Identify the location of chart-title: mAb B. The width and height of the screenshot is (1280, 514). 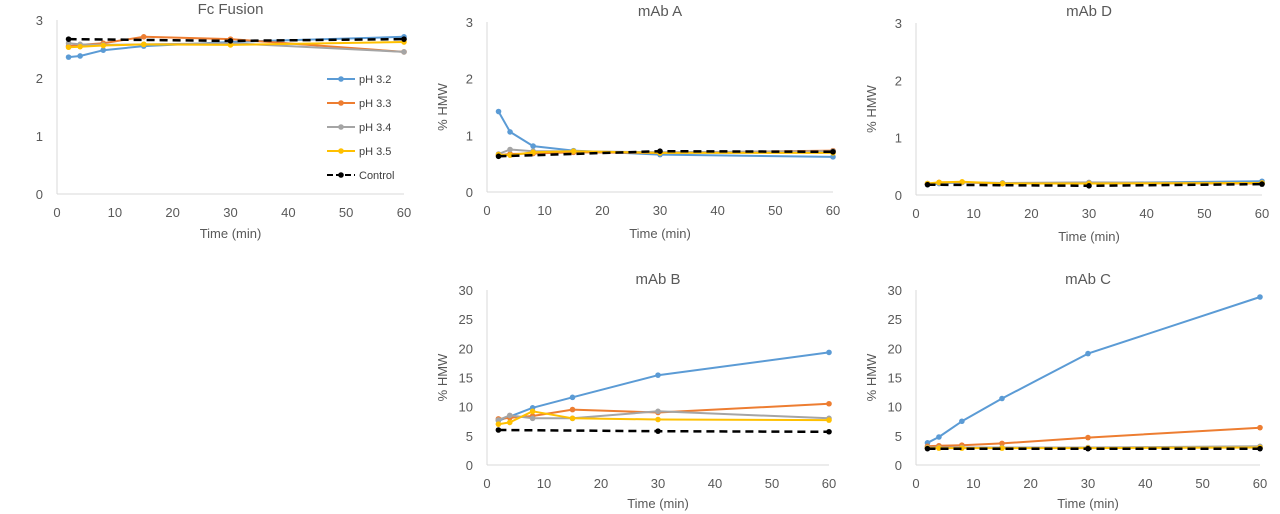
(657, 279).